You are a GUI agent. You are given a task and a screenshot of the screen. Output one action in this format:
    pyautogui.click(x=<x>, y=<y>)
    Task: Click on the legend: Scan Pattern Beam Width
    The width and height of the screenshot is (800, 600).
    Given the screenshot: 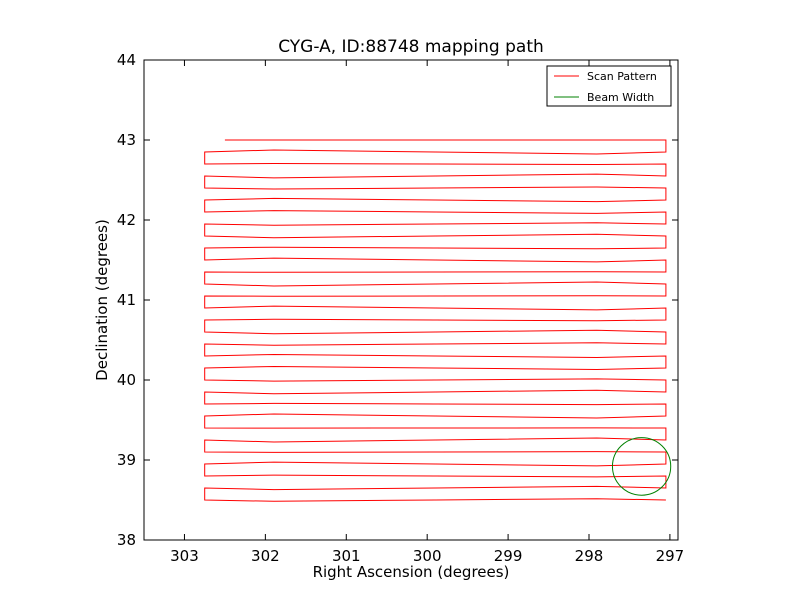 What is the action you would take?
    pyautogui.click(x=609, y=86)
    